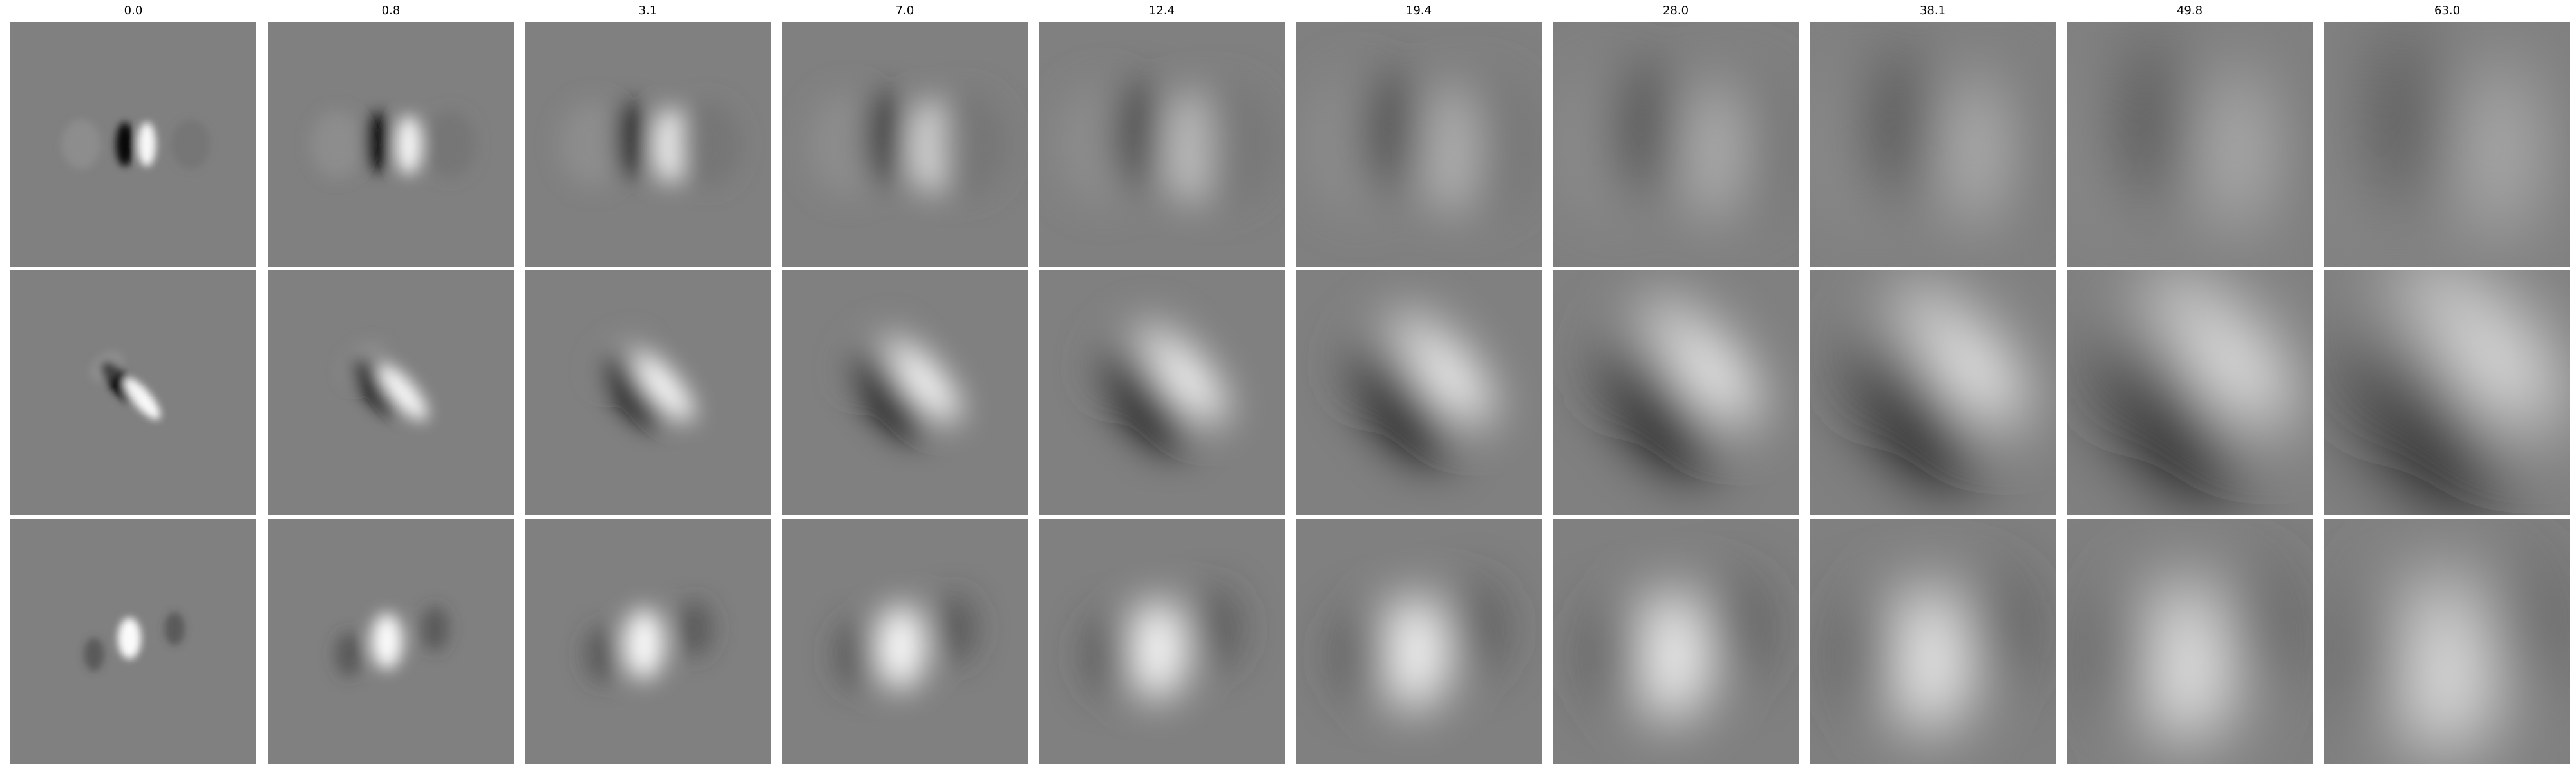  What do you see at coordinates (1418, 10) in the screenshot?
I see `column-title: 19.4` at bounding box center [1418, 10].